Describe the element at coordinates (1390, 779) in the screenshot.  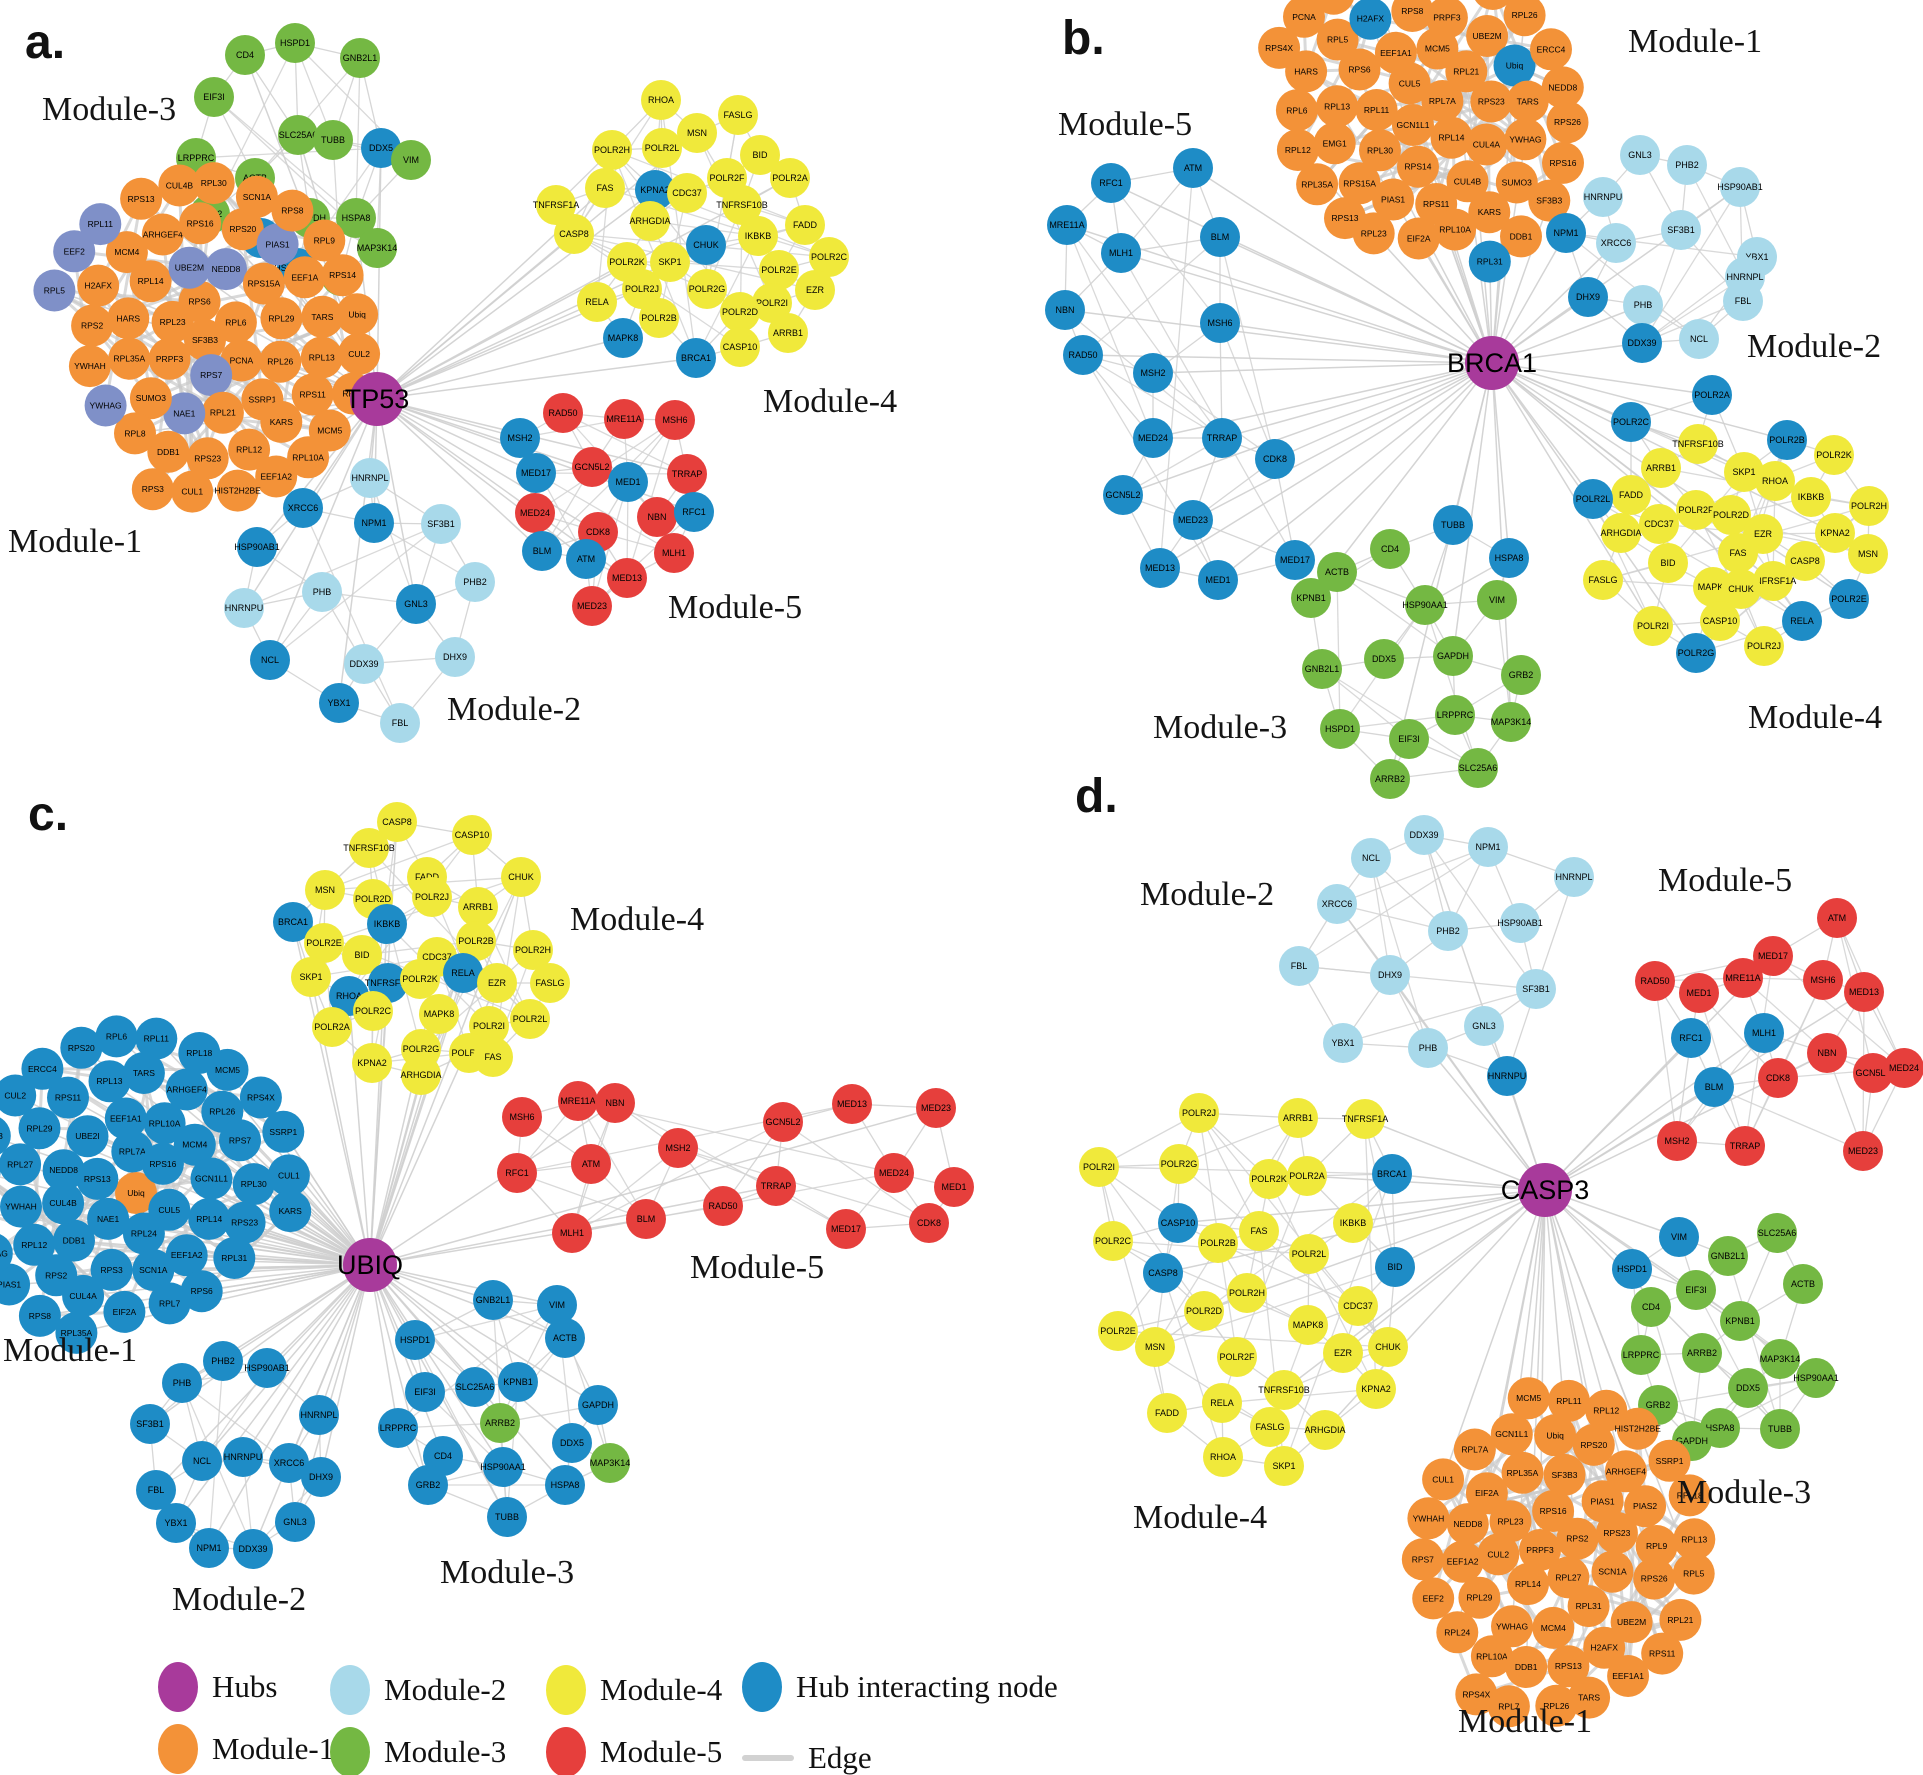
I see `node-ARRB2: ARRB2` at that location.